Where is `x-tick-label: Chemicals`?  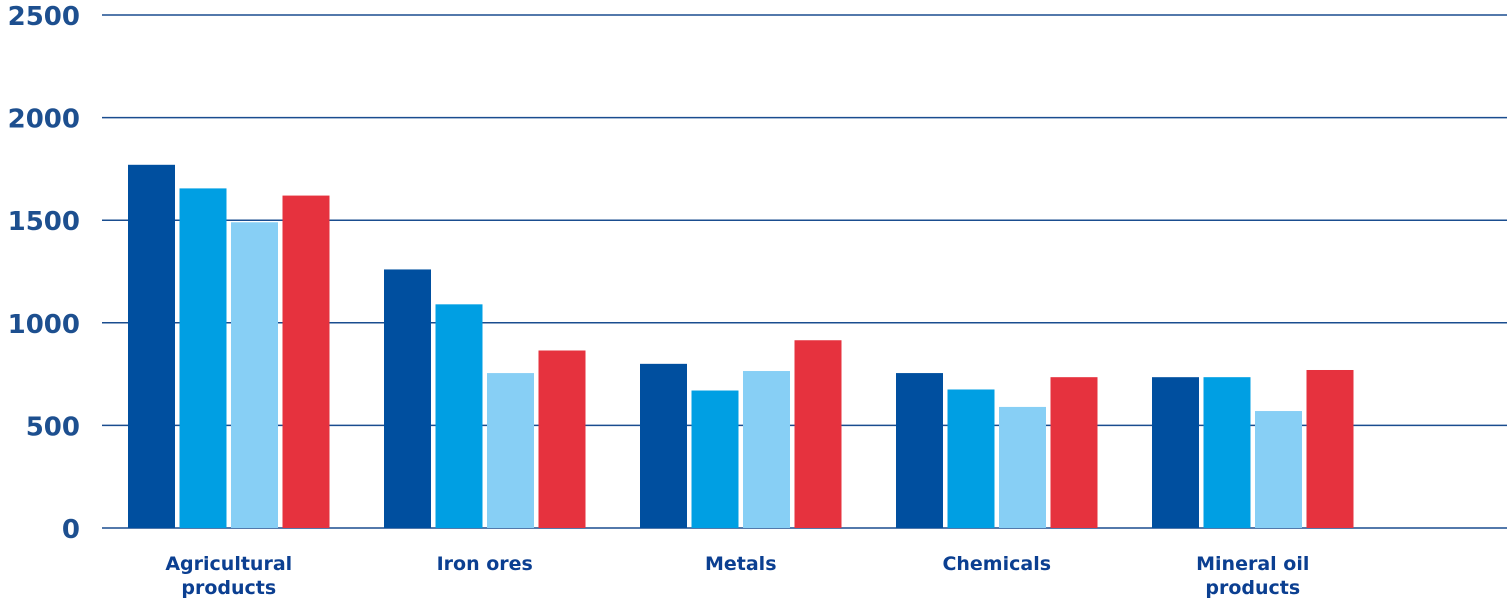
x-tick-label: Chemicals is located at coordinates (996, 564).